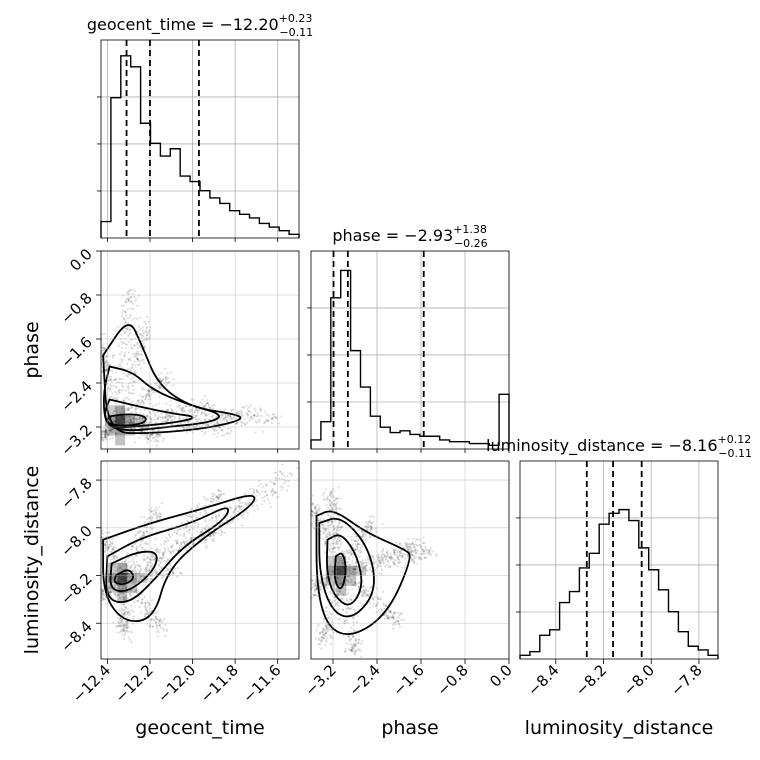 The image size is (760, 760). What do you see at coordinates (32, 349) in the screenshot?
I see `y-axis-label-phase: phase` at bounding box center [32, 349].